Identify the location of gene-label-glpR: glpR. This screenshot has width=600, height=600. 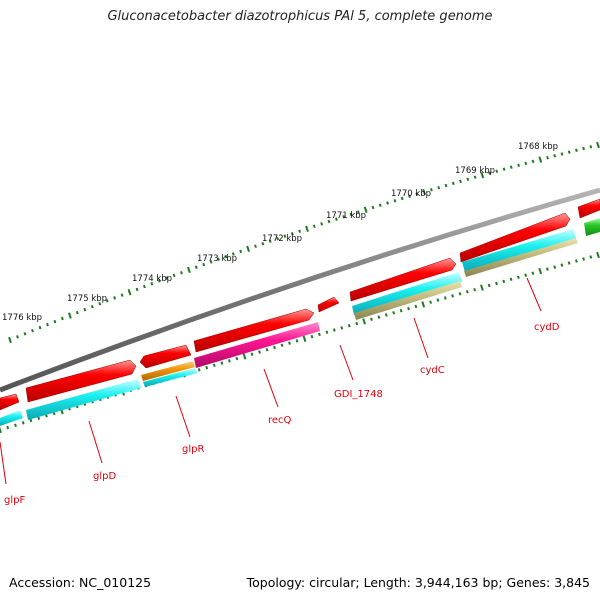
(193, 449).